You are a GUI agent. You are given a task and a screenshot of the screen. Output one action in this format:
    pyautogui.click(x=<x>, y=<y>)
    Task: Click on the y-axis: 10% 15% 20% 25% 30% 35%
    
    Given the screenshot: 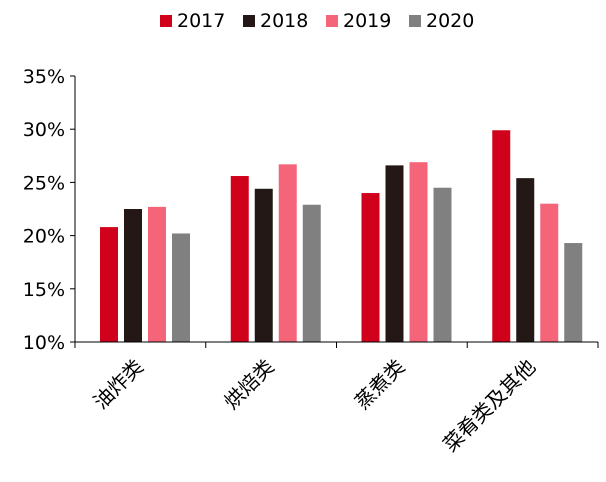 What is the action you would take?
    pyautogui.click(x=49, y=210)
    